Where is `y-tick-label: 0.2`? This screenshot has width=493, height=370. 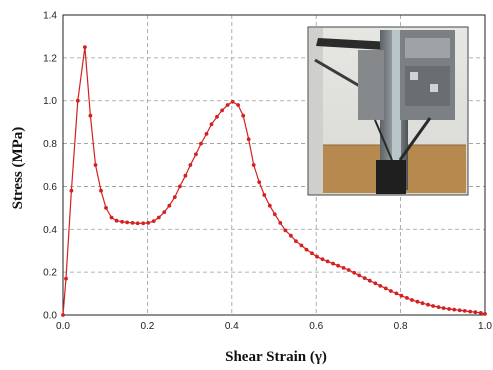 y-tick-label: 0.2 is located at coordinates (50, 273).